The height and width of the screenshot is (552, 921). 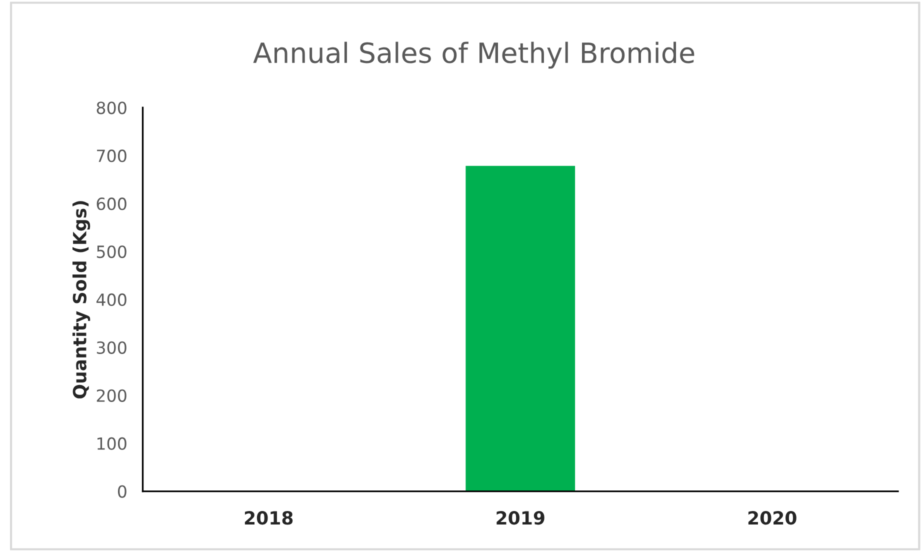 What do you see at coordinates (111, 299) in the screenshot?
I see `y-tick-label: 400` at bounding box center [111, 299].